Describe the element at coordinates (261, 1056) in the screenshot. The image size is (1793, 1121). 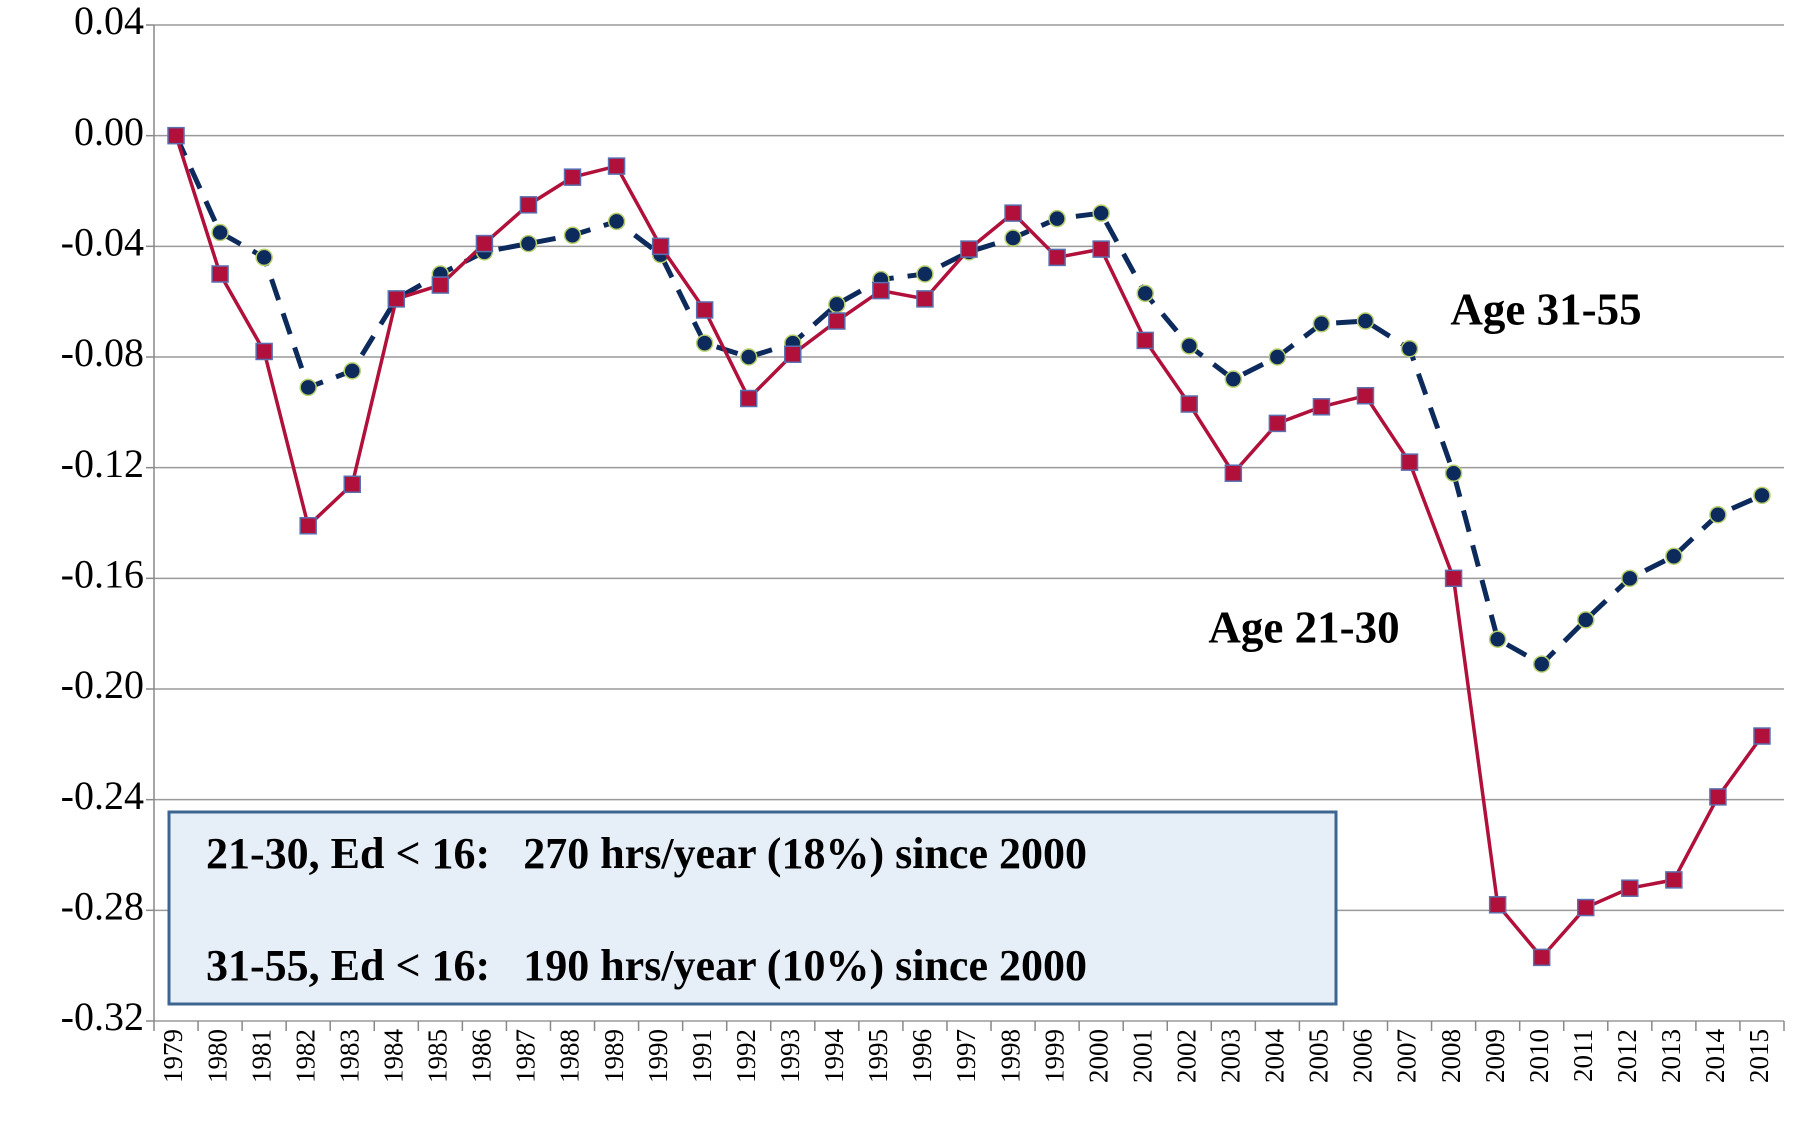
I see `x-tick-label: 1981` at that location.